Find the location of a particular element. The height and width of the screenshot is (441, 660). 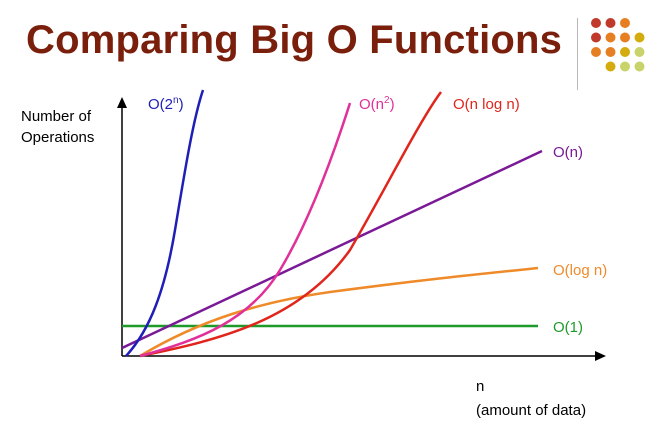

series-o-log-n-line is located at coordinates (339, 312).